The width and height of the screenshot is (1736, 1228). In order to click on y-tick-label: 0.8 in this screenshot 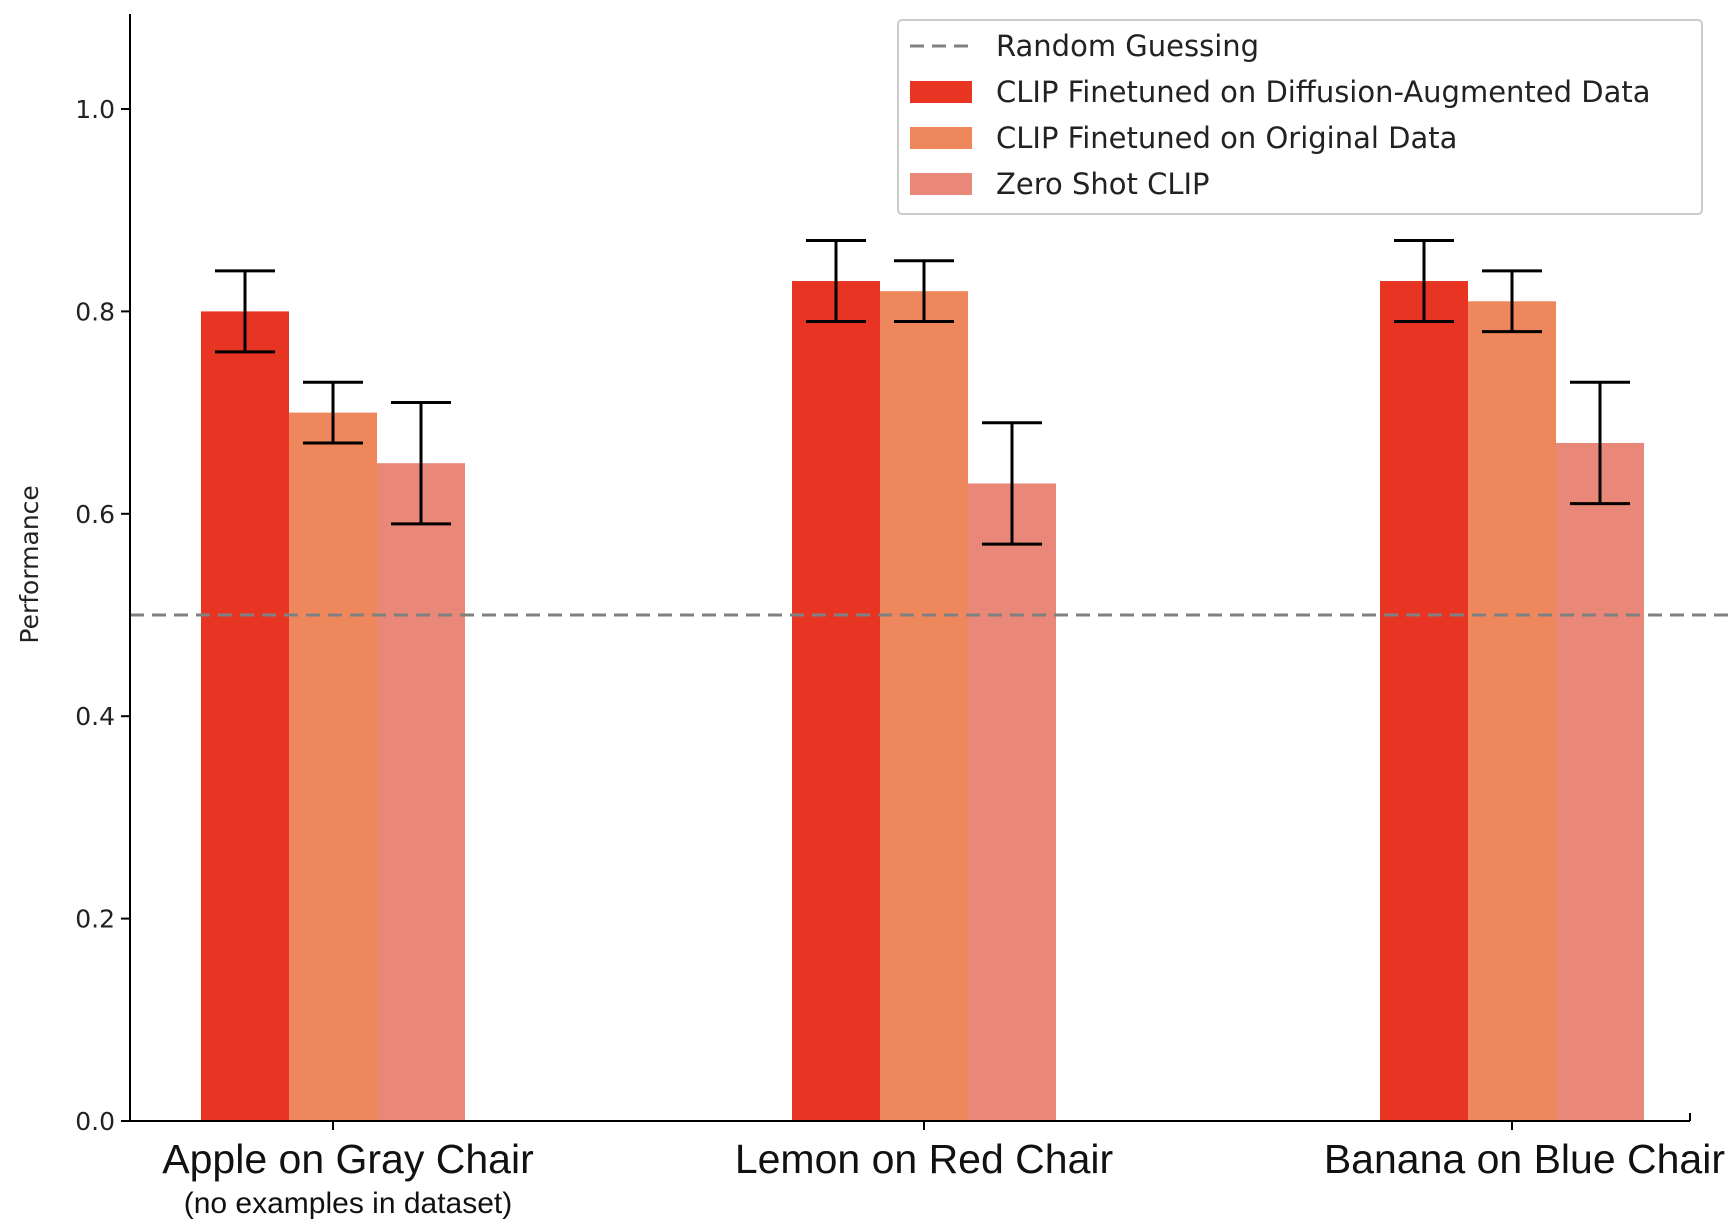, I will do `click(95, 311)`.